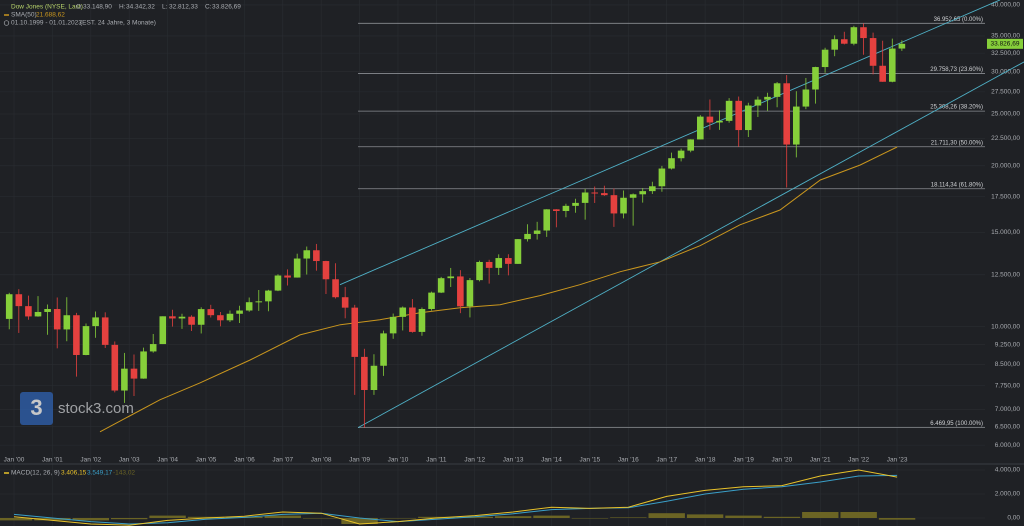 Image resolution: width=1024 pixels, height=526 pixels. Describe the element at coordinates (1008, 445) in the screenshot. I see `y-tick-label: 6.000,00` at that location.